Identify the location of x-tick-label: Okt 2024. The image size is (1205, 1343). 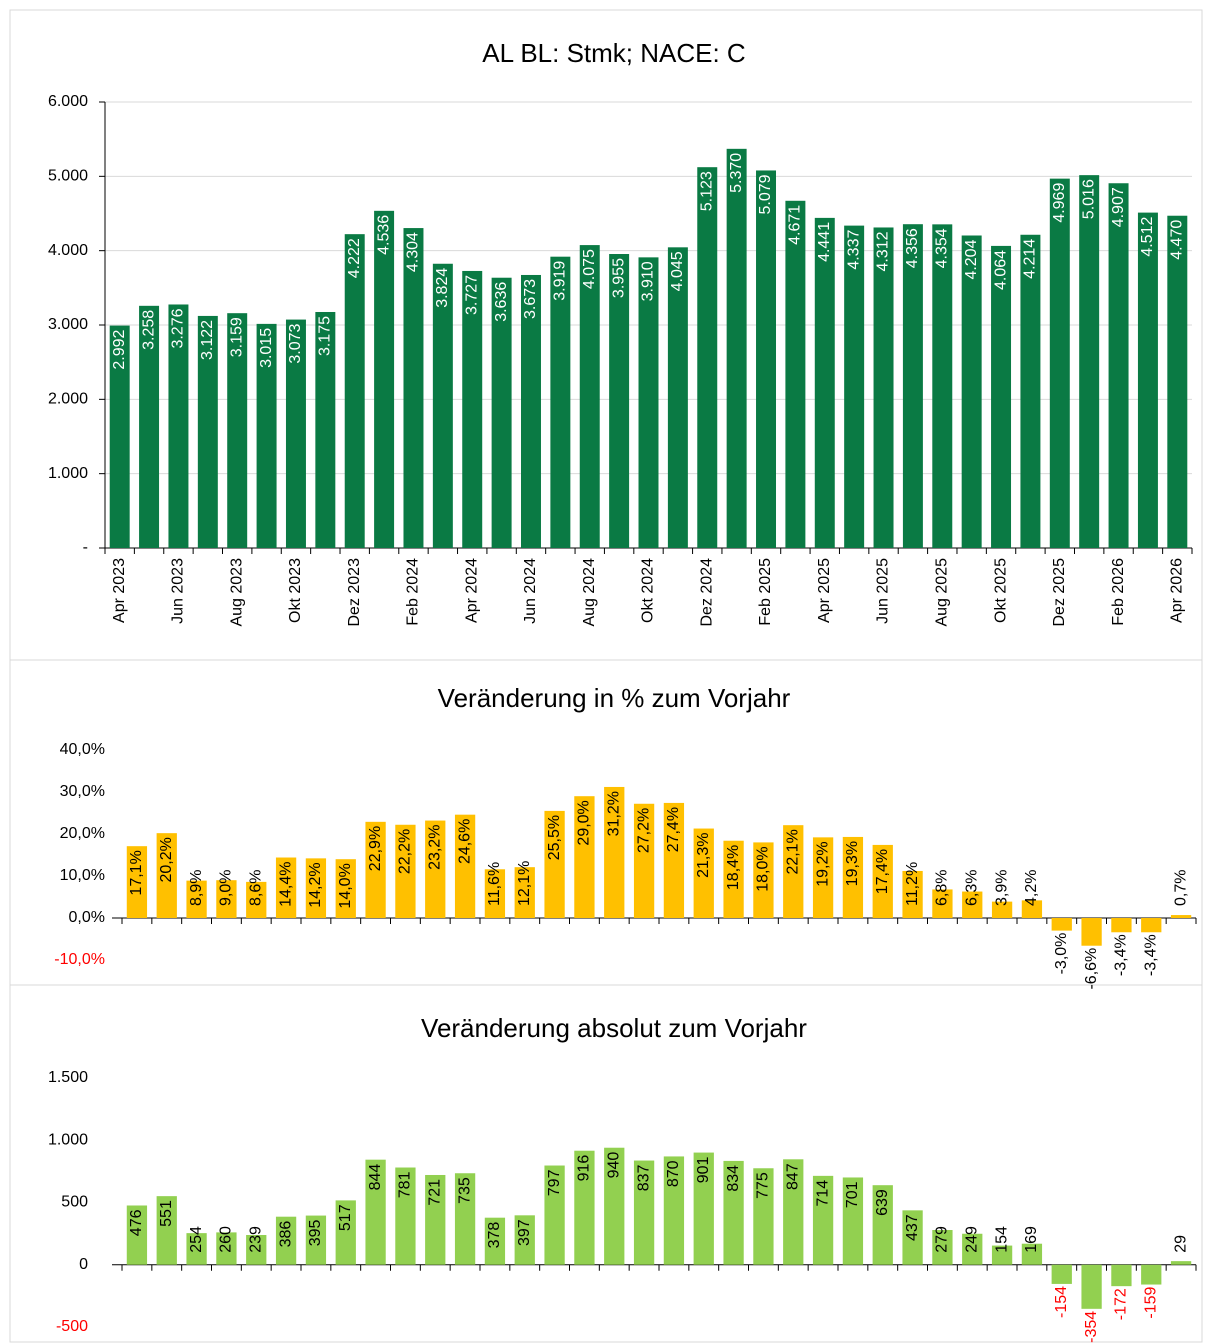
(648, 590).